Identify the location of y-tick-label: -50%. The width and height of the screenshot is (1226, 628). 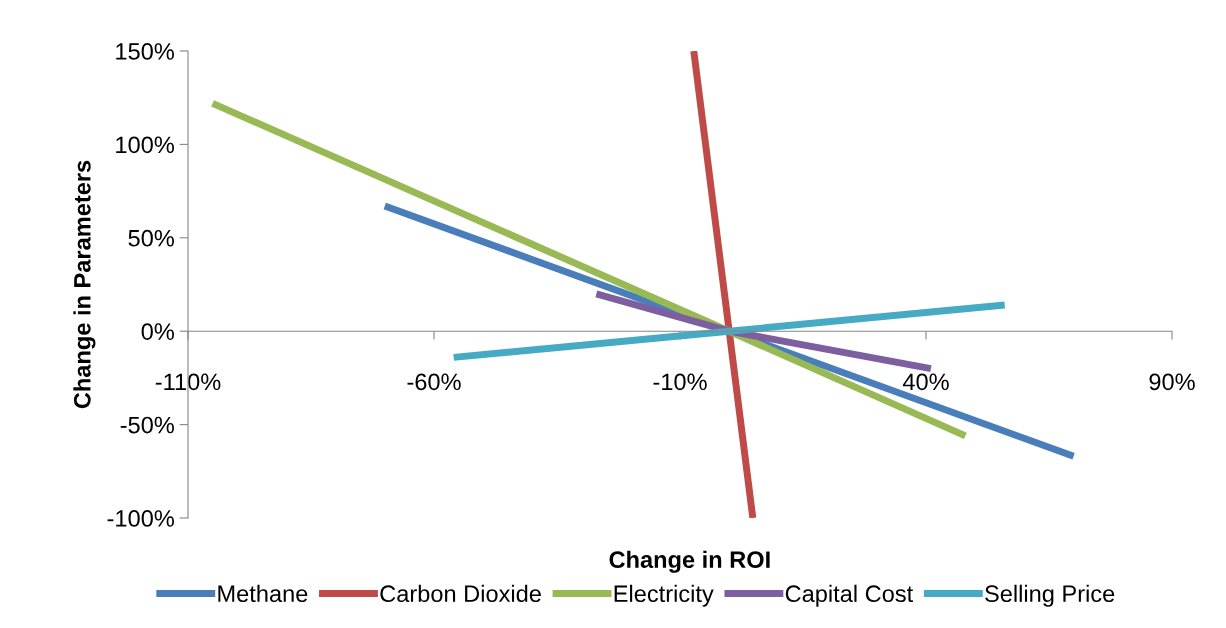
(147, 425).